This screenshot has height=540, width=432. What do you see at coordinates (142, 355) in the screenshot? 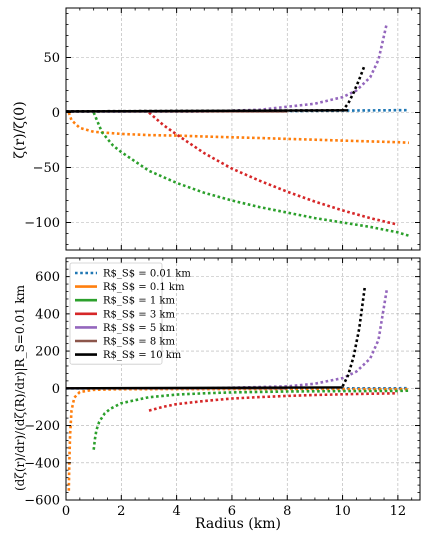
I see `legend-label-r-s-10-km: R$_S$ = 10 km` at bounding box center [142, 355].